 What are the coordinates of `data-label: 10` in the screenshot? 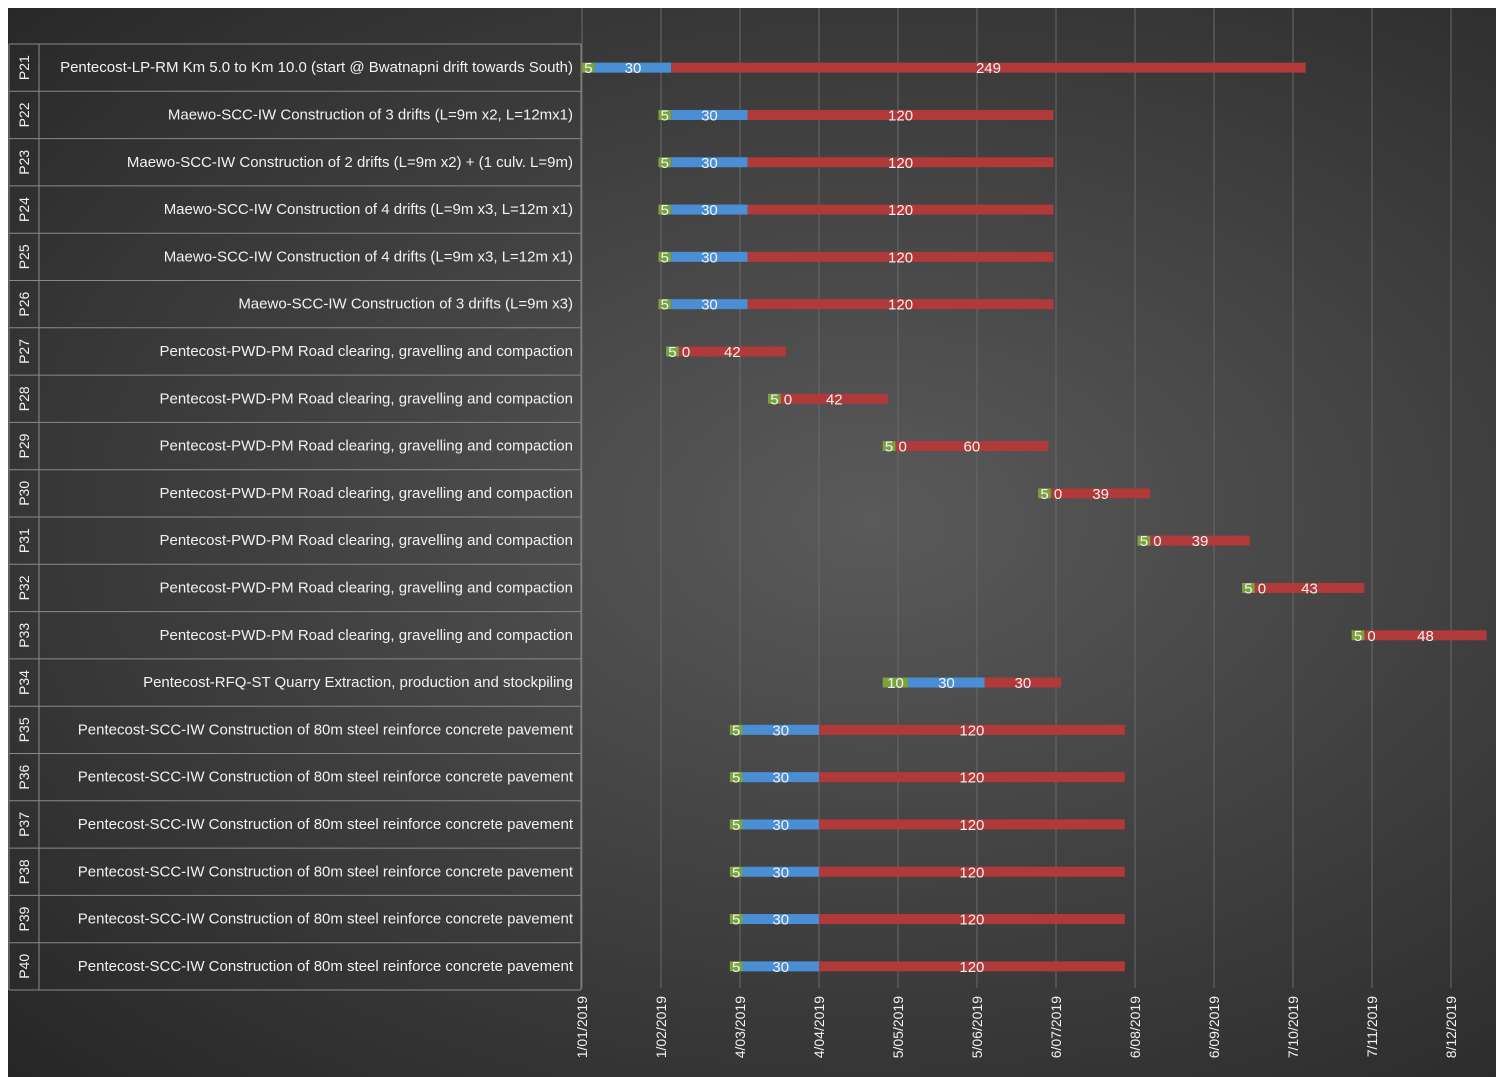 It's located at (895, 683).